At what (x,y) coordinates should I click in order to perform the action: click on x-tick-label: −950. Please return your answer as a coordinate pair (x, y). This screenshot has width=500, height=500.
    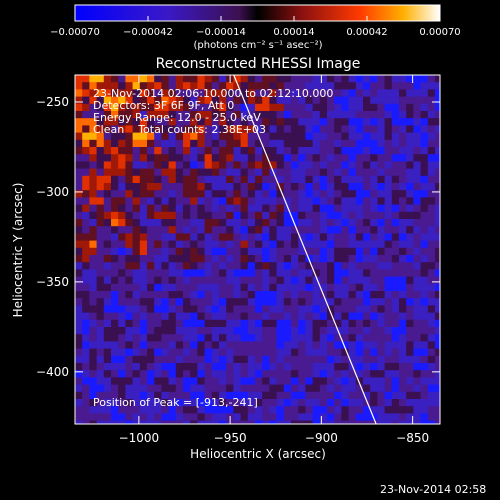
    Looking at the image, I should click on (230, 438).